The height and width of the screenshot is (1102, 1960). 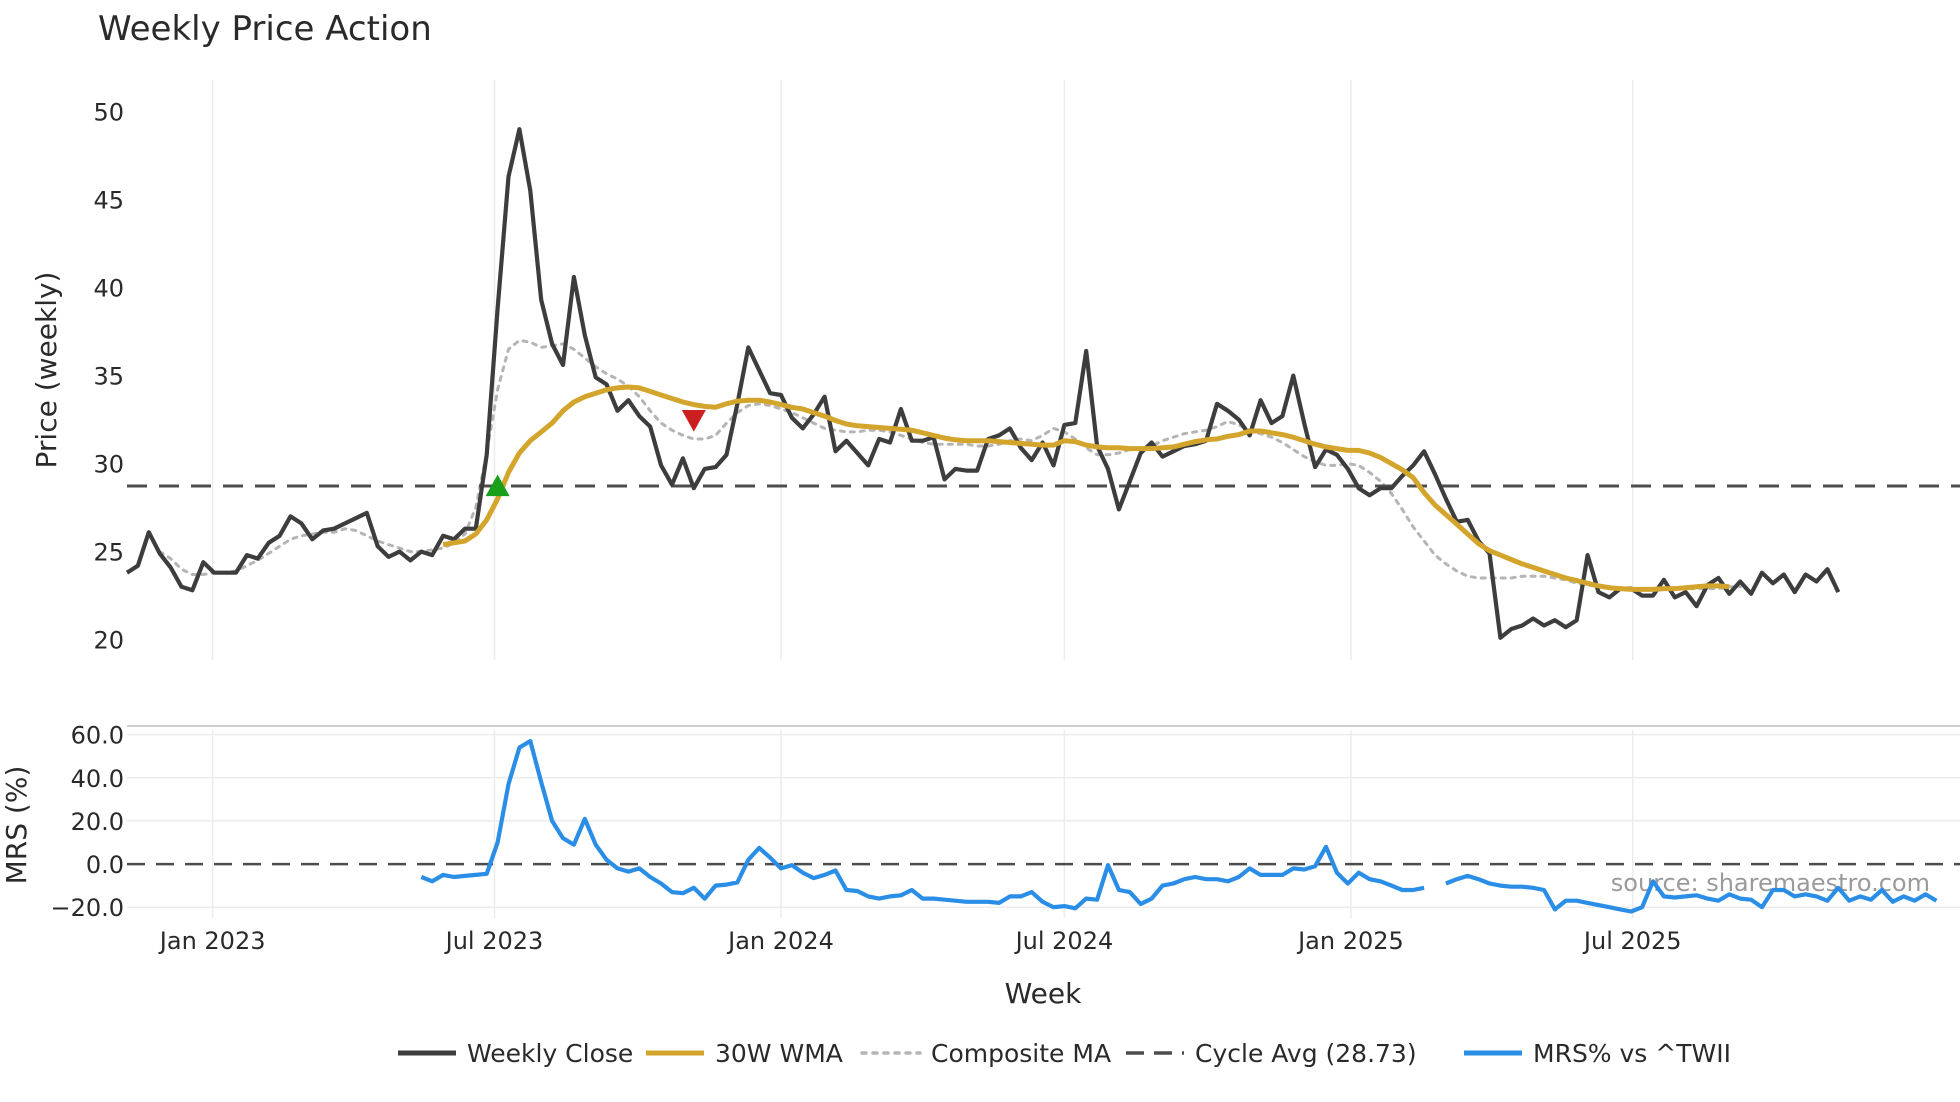 What do you see at coordinates (1306, 1053) in the screenshot?
I see `legend-label: Cycle Avg (28.73)` at bounding box center [1306, 1053].